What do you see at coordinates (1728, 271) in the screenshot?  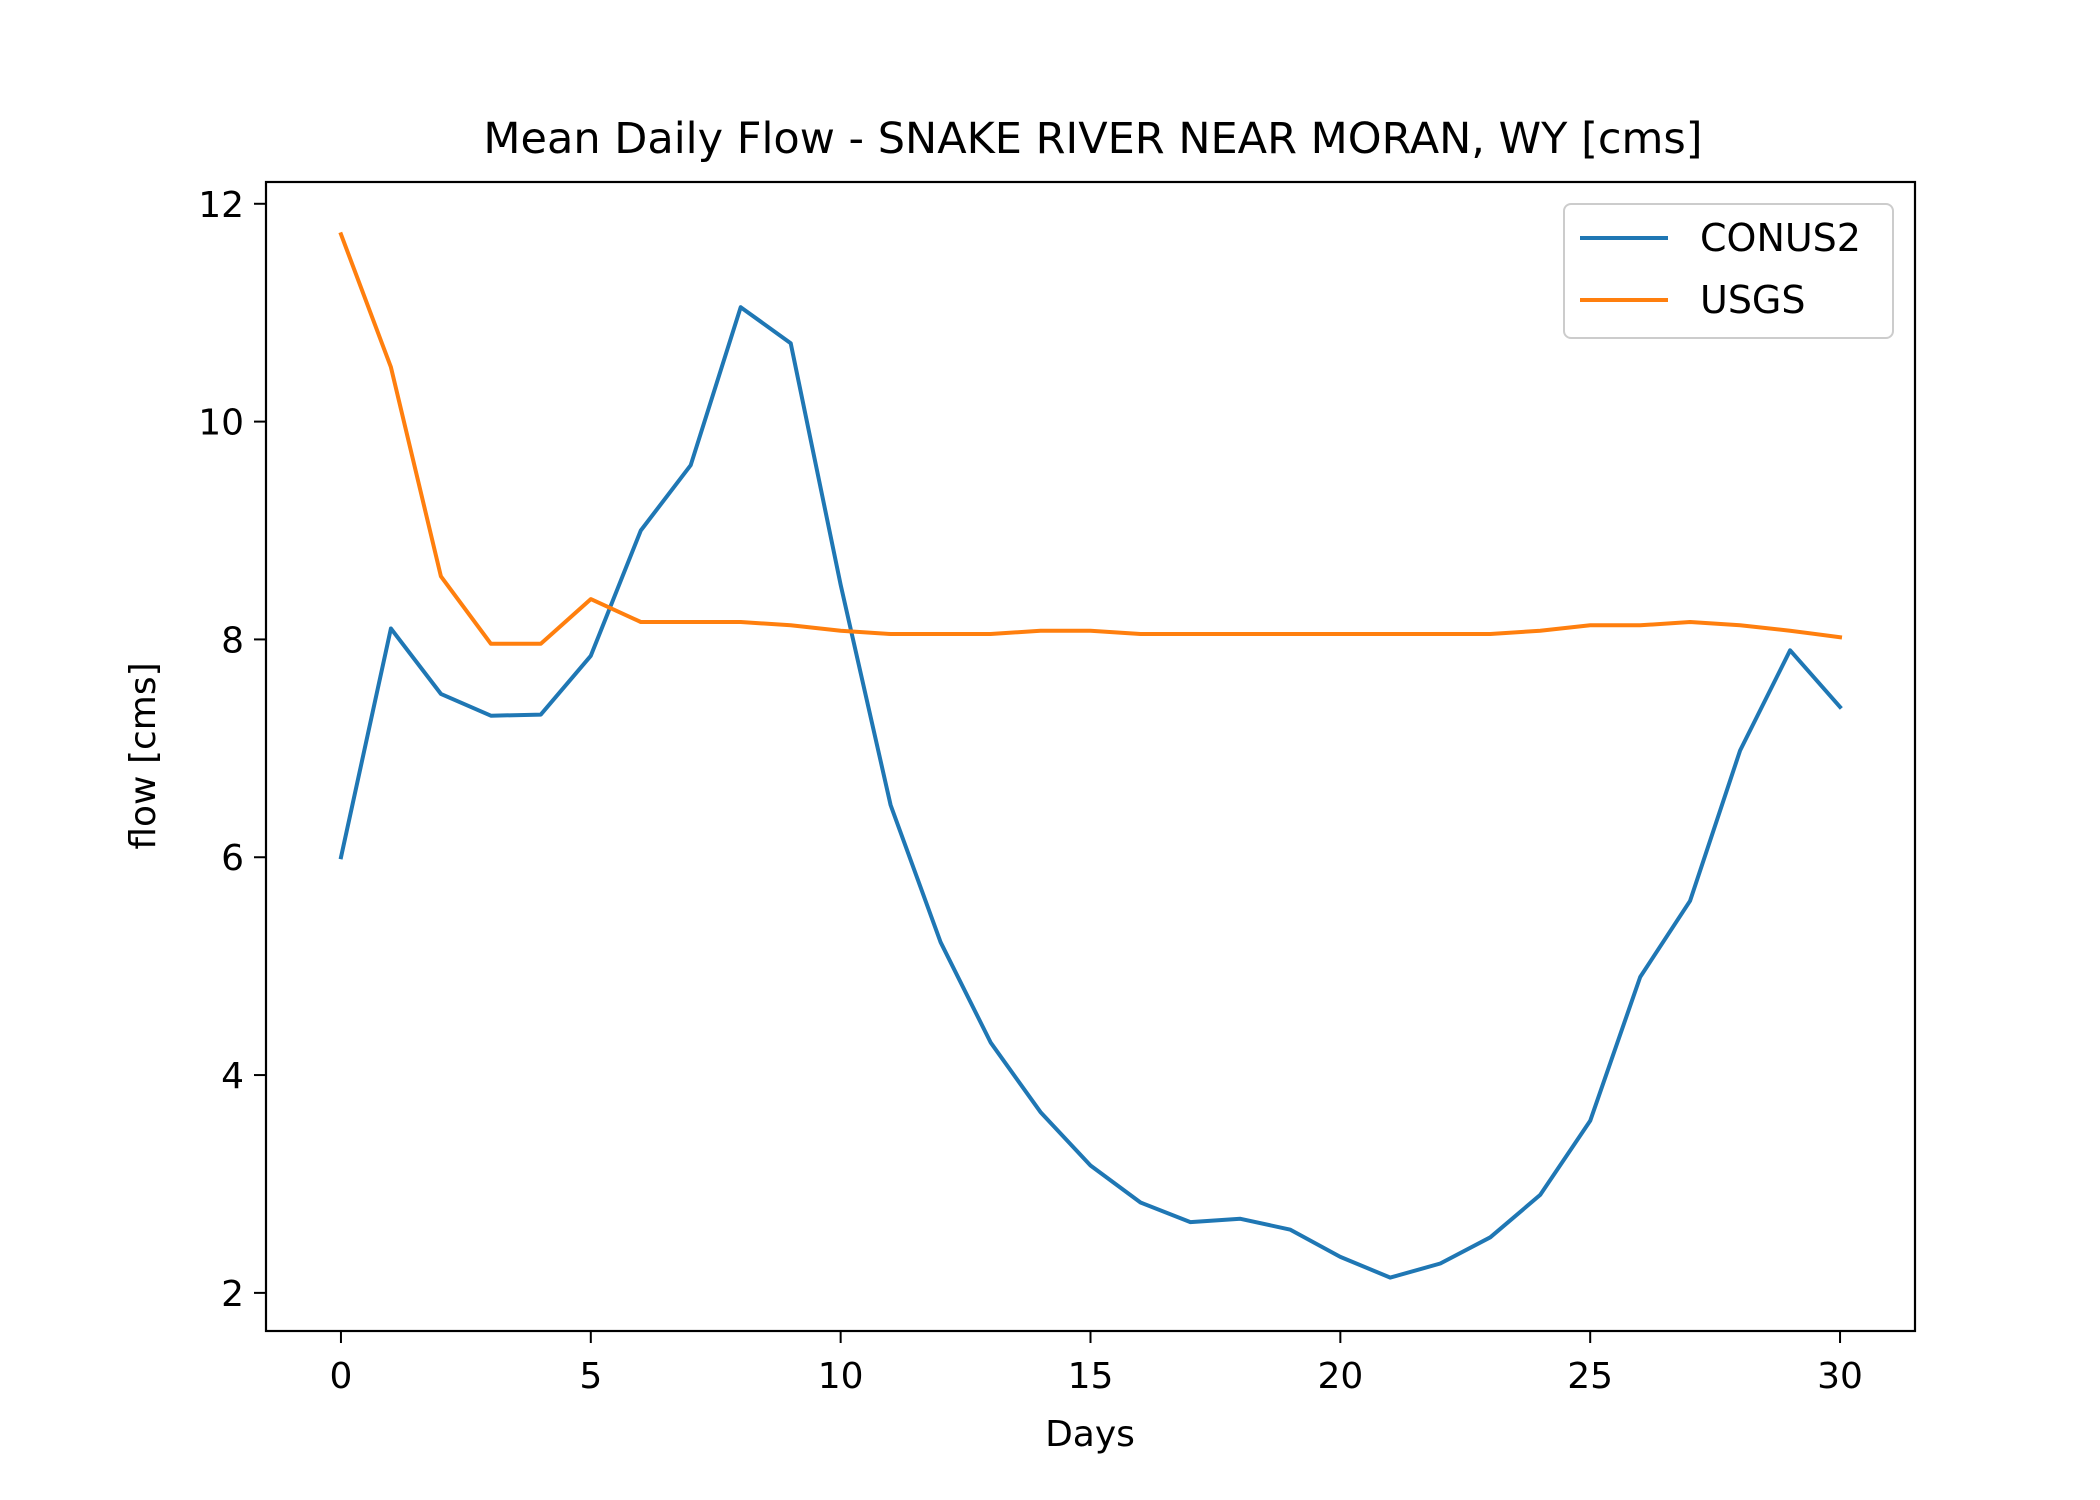 I see `legend: CONUS2 USGS` at bounding box center [1728, 271].